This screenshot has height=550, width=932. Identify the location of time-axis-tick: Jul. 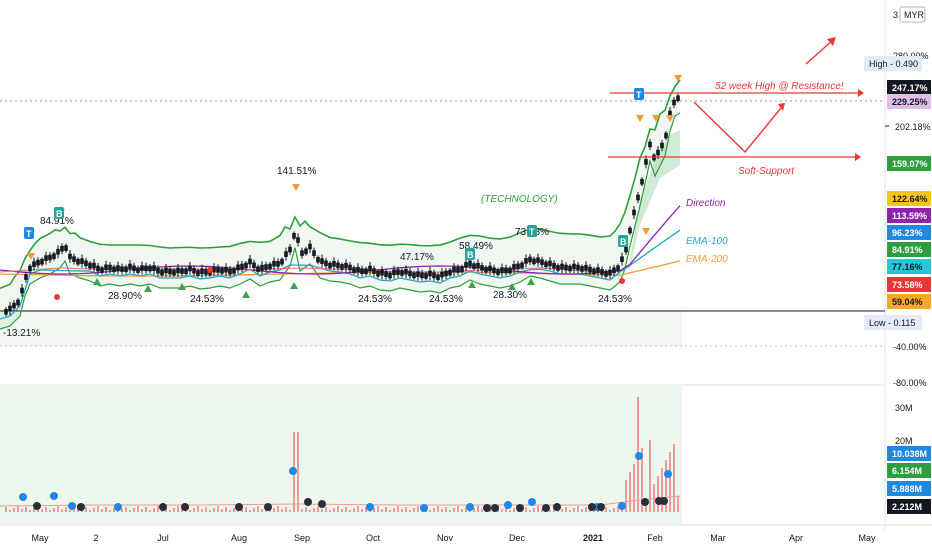
(163, 538).